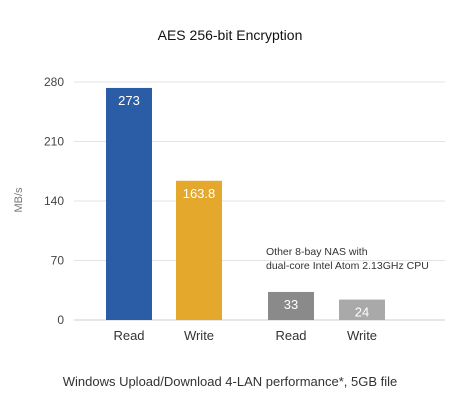 The height and width of the screenshot is (420, 460). I want to click on y-tick-label: 280, so click(54, 82).